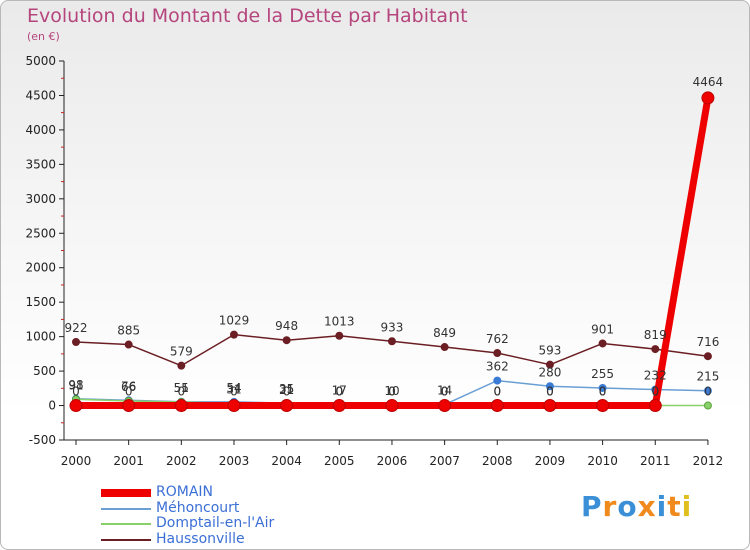  Describe the element at coordinates (339, 322) in the screenshot. I see `data-label: 1013` at that location.